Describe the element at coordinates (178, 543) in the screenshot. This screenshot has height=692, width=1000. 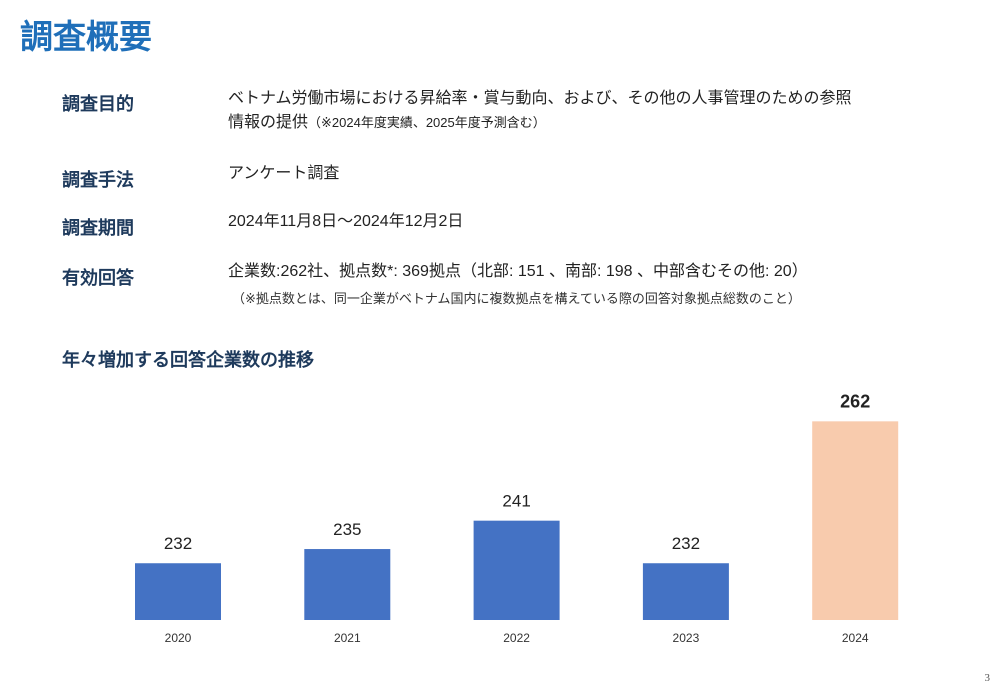
I see `data-label-2020: 232` at that location.